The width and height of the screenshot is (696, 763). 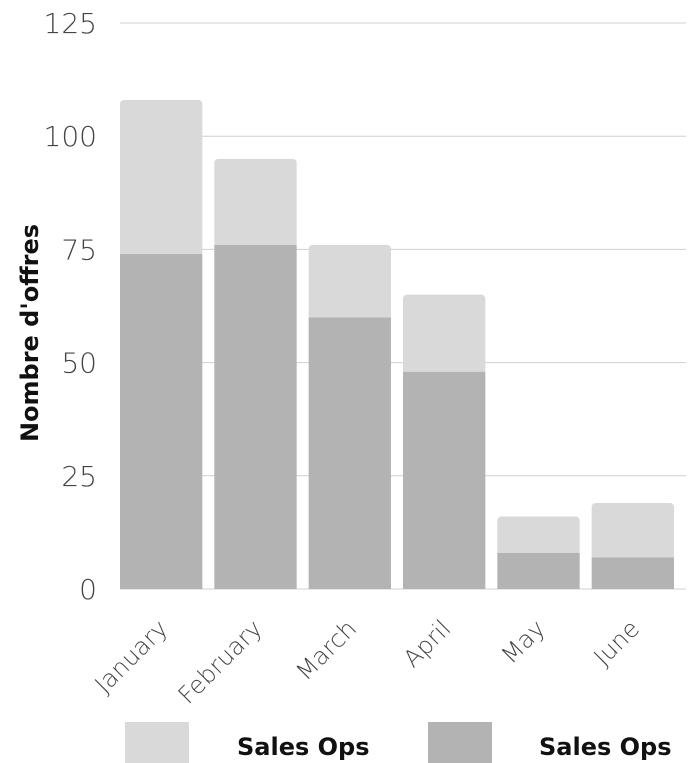 What do you see at coordinates (398, 742) in the screenshot?
I see `legend: Sales Ops Sales Ops` at bounding box center [398, 742].